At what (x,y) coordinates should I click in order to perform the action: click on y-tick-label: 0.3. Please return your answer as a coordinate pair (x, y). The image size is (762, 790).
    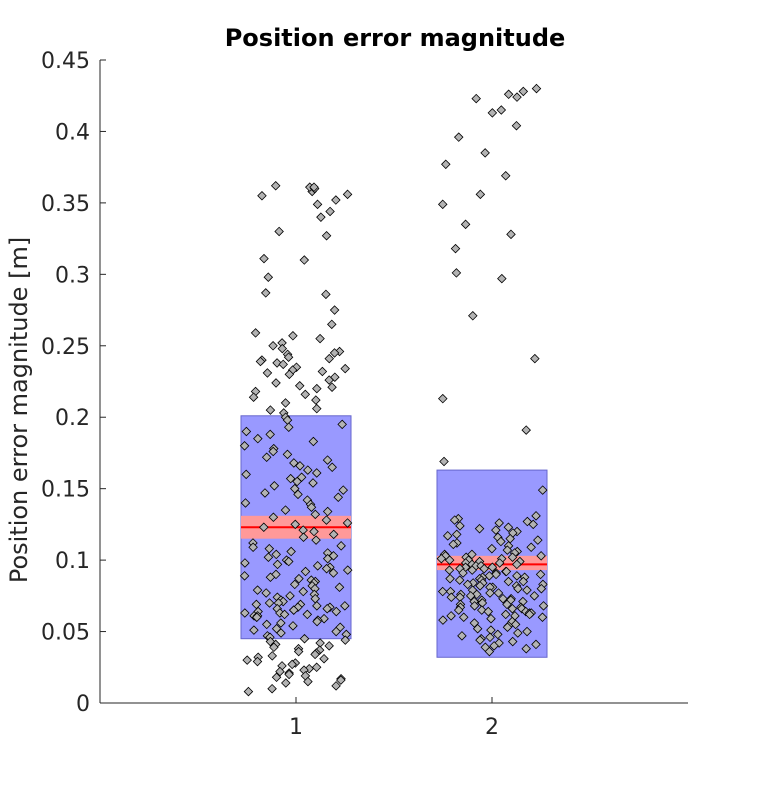
    Looking at the image, I should click on (72, 275).